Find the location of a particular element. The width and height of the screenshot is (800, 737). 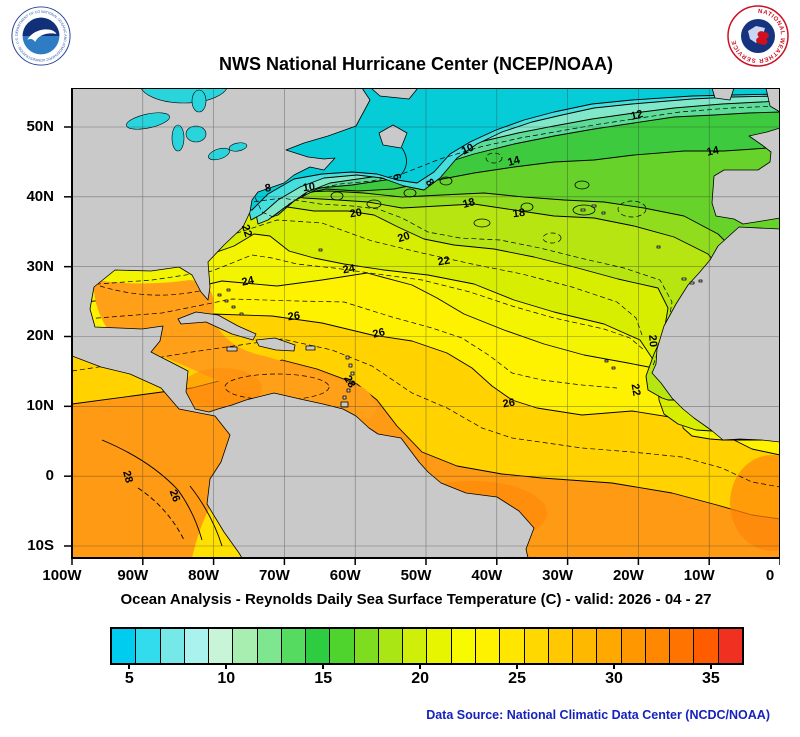

lon-axis-label: 30W is located at coordinates (558, 575).